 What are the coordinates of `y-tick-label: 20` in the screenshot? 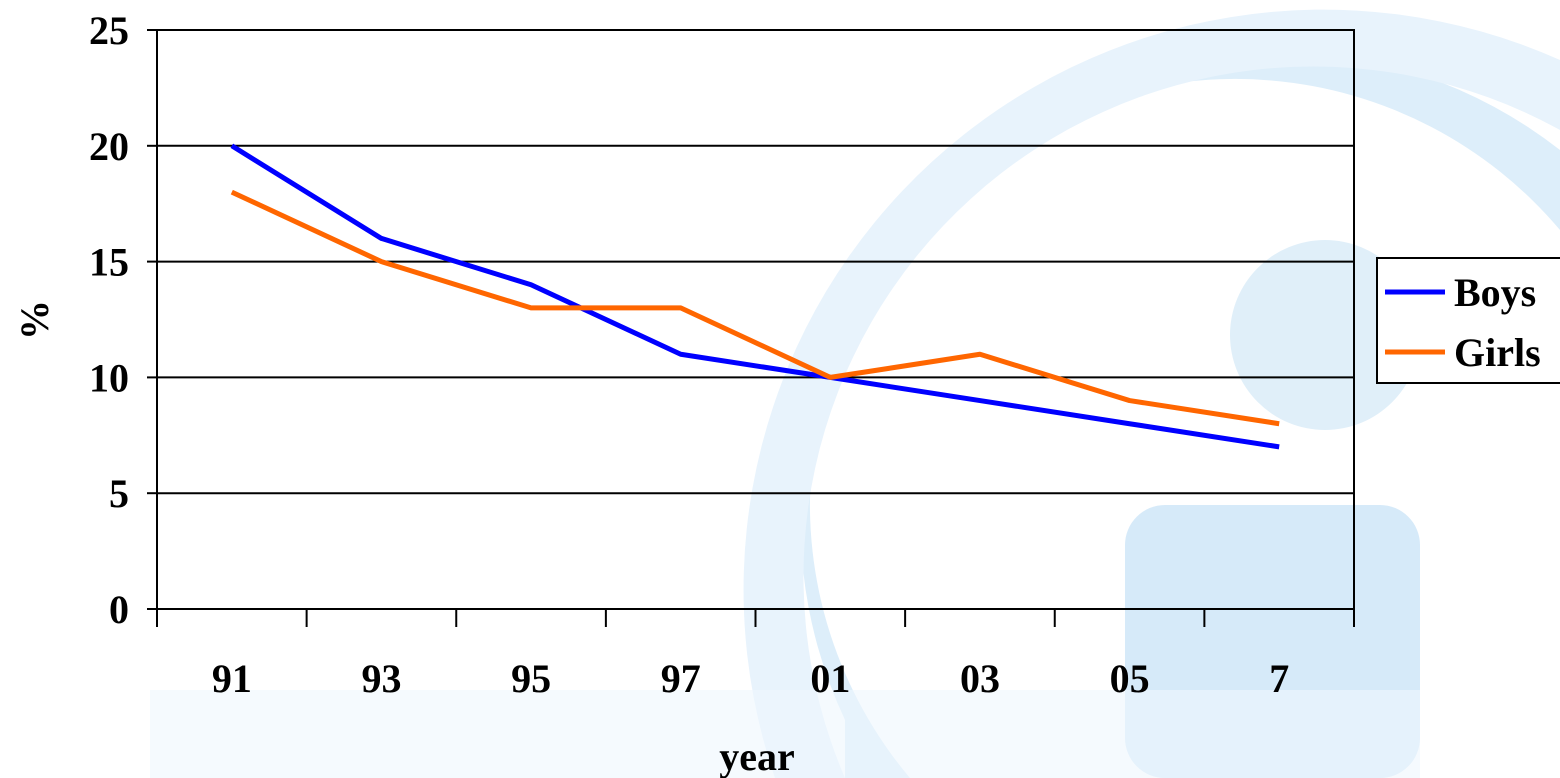 It's located at (109, 146).